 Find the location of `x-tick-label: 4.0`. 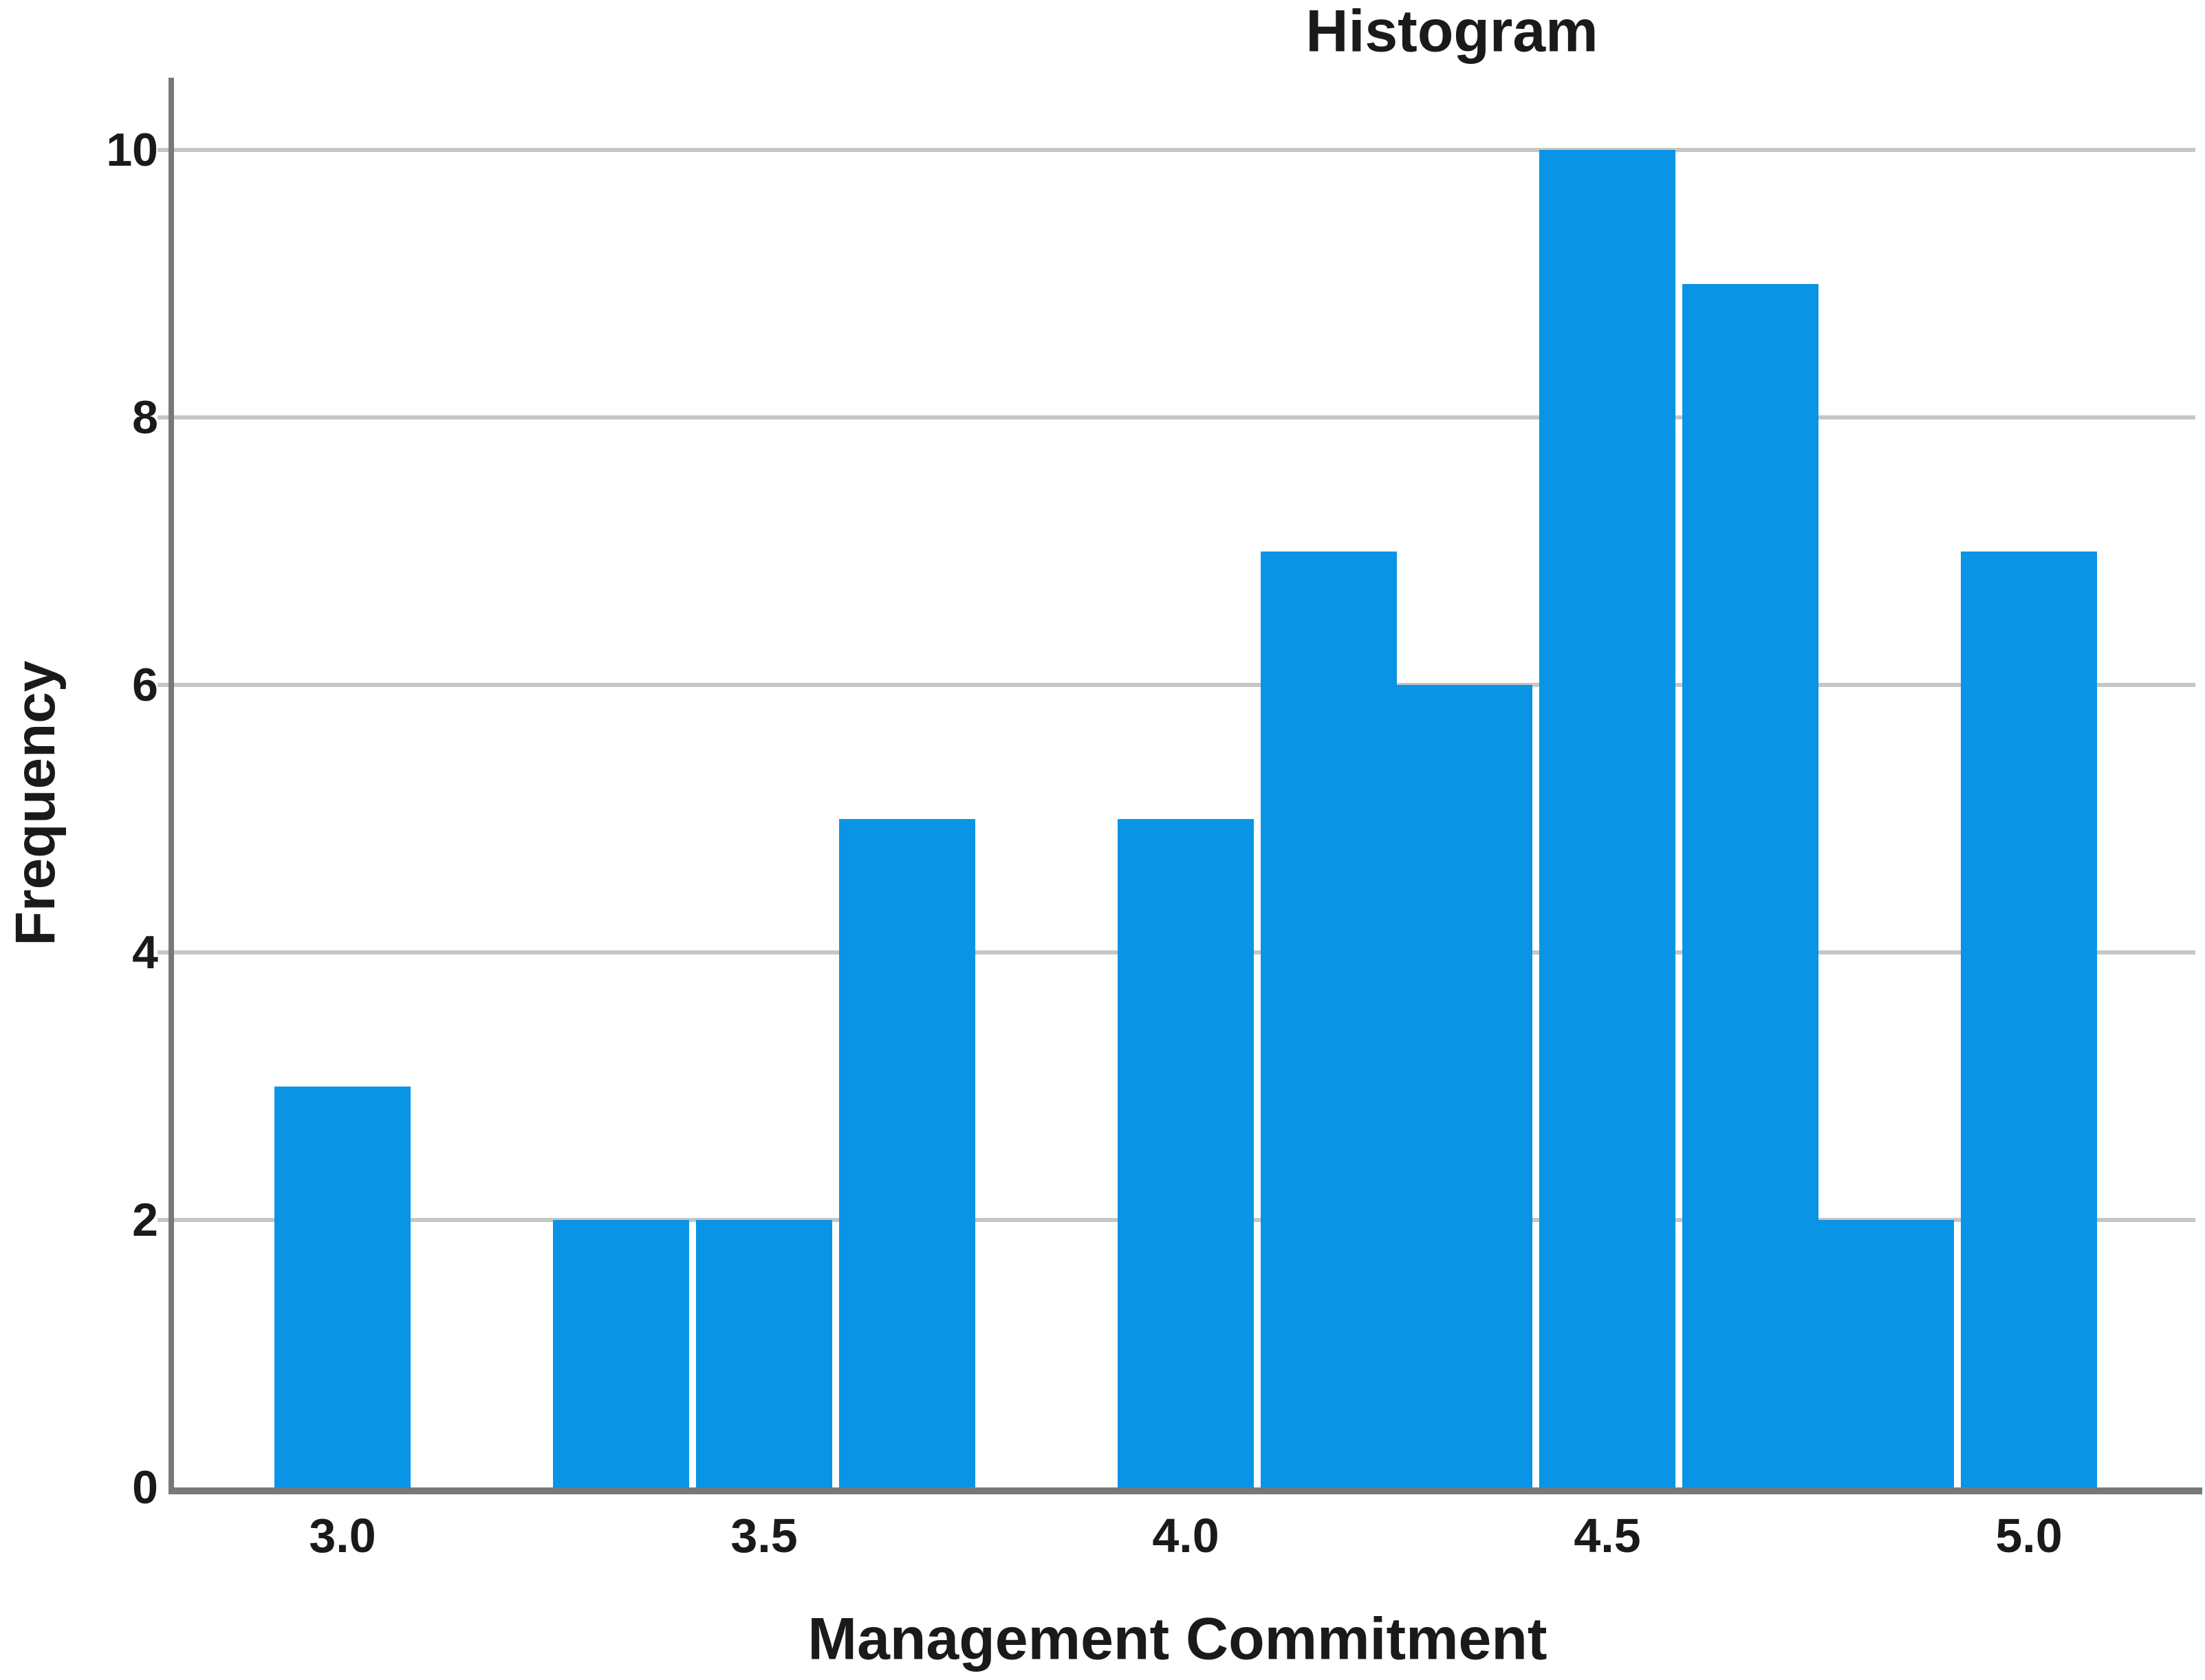

x-tick-label: 4.0 is located at coordinates (1185, 1535).